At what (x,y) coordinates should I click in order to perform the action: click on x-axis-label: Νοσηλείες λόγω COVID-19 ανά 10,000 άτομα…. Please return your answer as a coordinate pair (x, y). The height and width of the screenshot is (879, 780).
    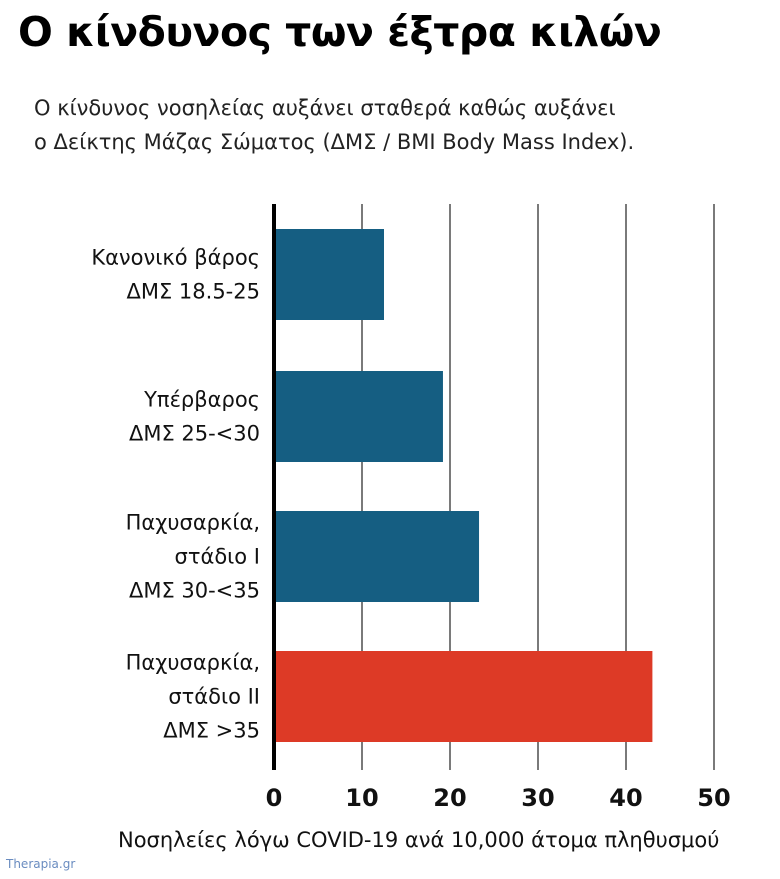
    Looking at the image, I should click on (419, 840).